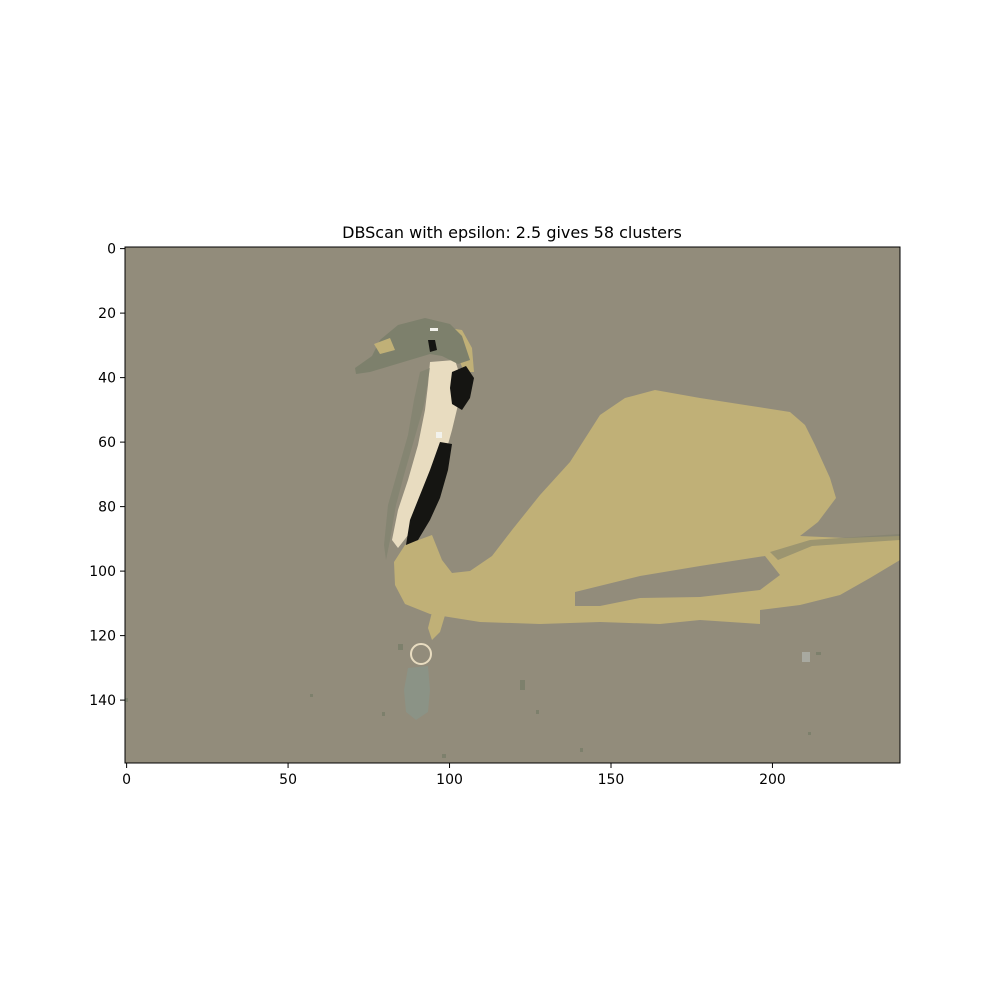 This screenshot has height=1000, width=1000. What do you see at coordinates (772, 780) in the screenshot?
I see `x-tick-label: 200` at bounding box center [772, 780].